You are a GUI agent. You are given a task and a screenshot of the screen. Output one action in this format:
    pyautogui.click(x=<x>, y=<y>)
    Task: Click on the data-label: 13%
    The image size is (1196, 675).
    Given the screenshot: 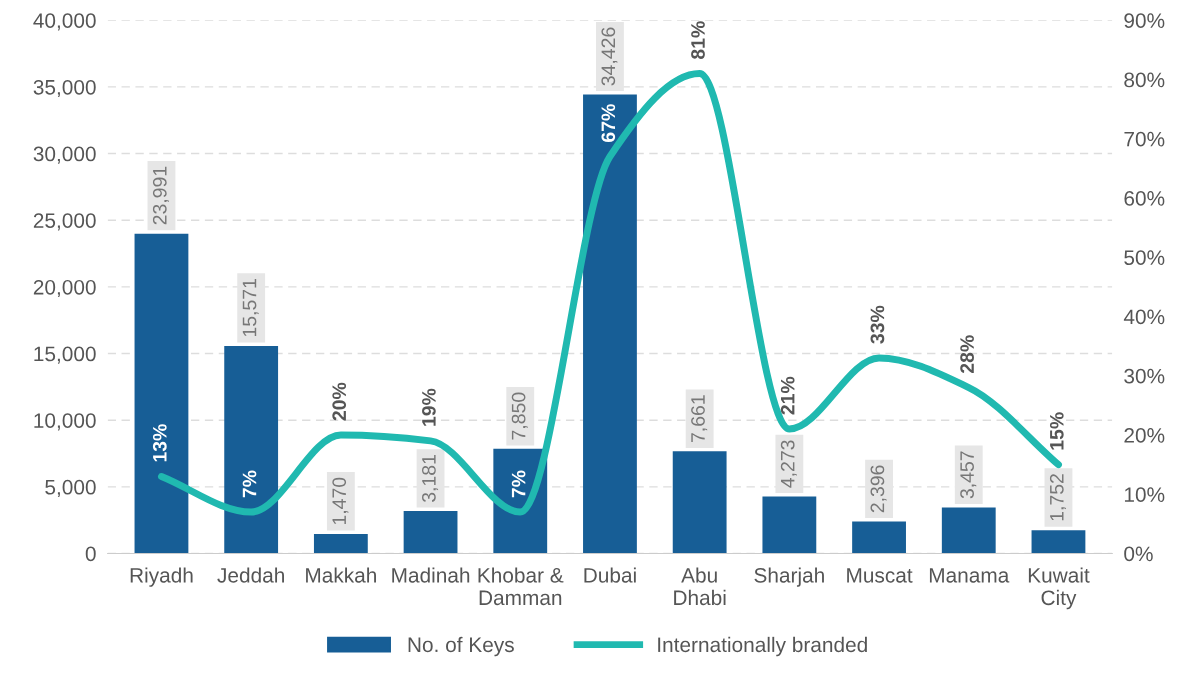 What is the action you would take?
    pyautogui.click(x=159, y=443)
    